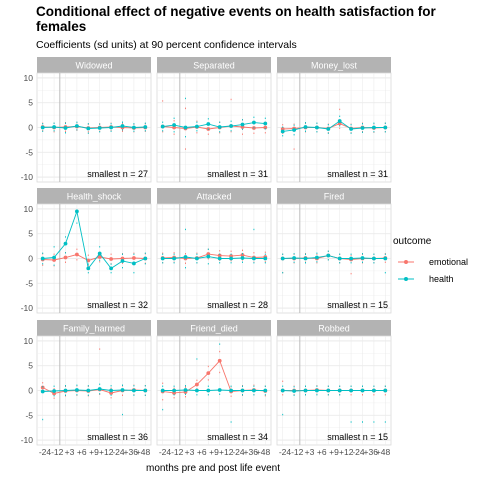  I want to click on facet-panel-fired: Fired smallest n = 15, so click(334, 251).